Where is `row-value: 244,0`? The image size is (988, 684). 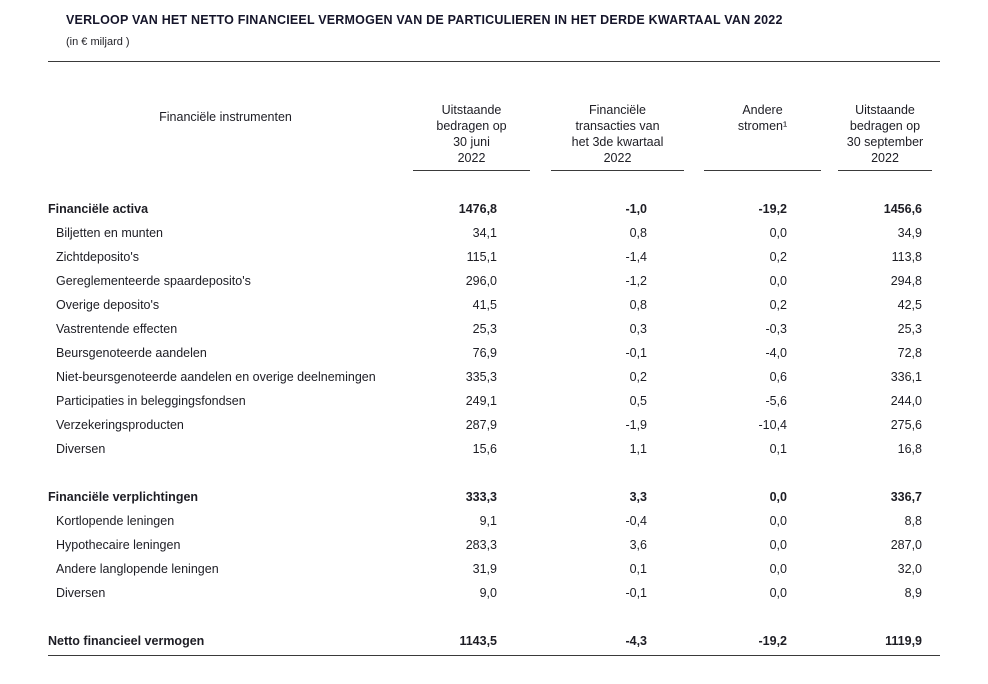
row-value: 244,0 is located at coordinates (906, 401).